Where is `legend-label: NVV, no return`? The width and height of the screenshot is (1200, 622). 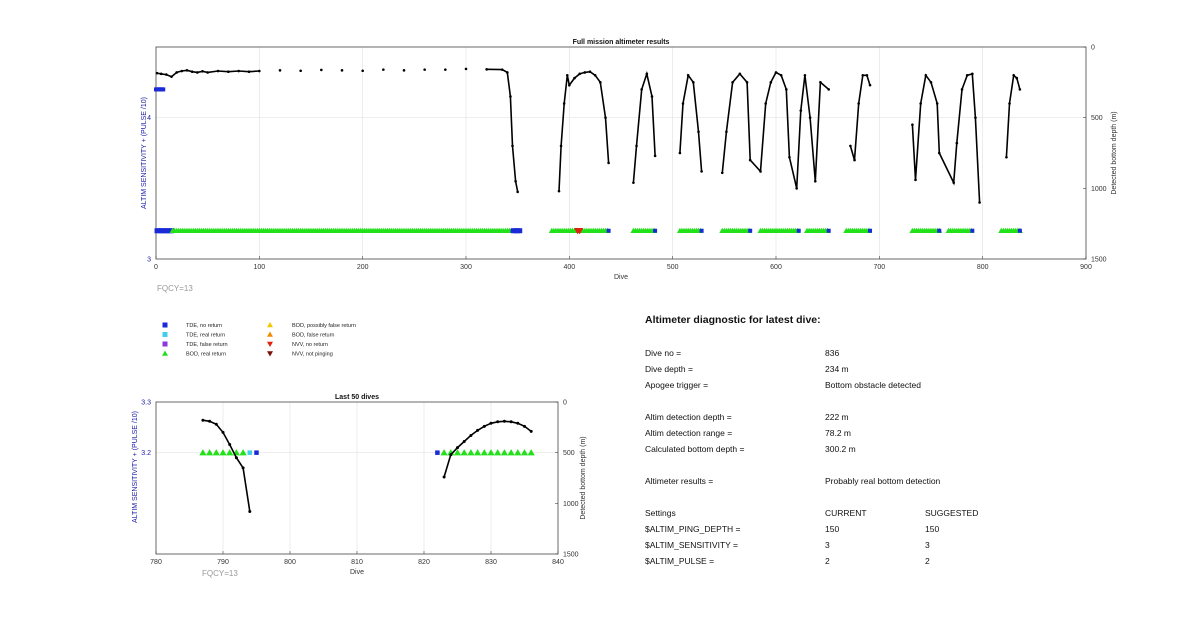 legend-label: NVV, no return is located at coordinates (310, 345).